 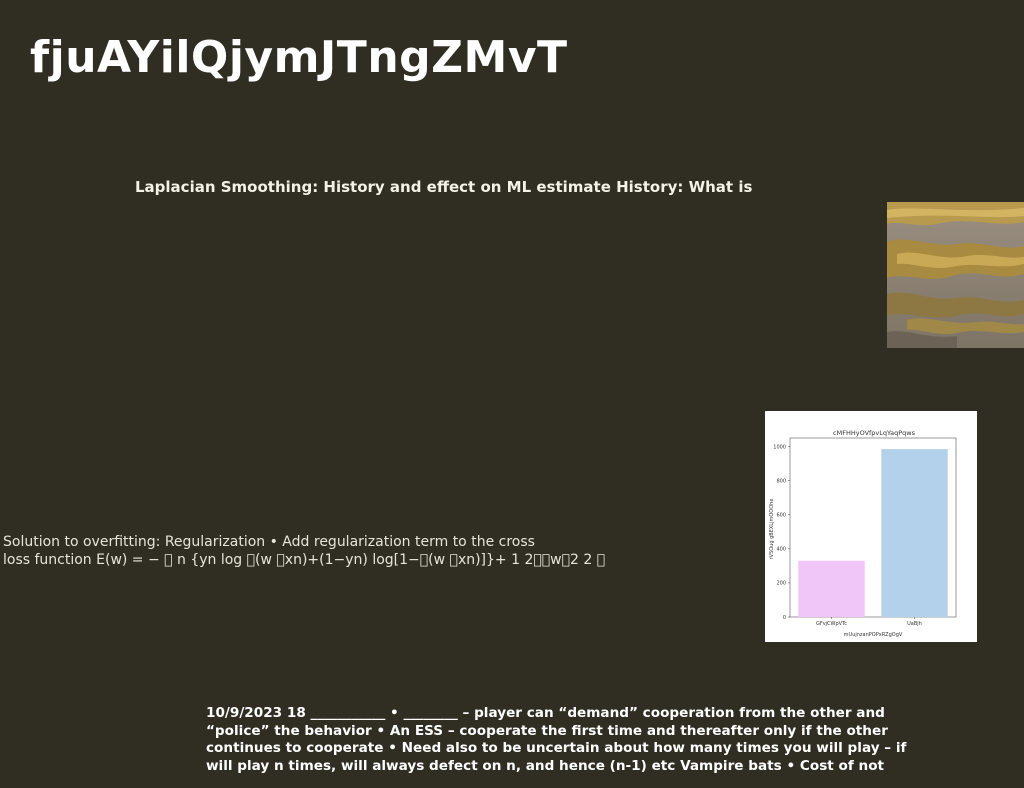 I want to click on y-tick-label: 0, so click(x=784, y=618).